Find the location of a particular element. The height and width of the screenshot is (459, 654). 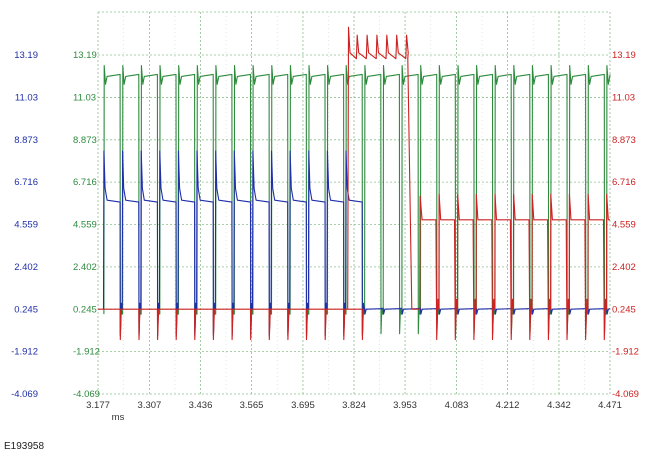

y-tick-label-right: -1.912 is located at coordinates (625, 352).